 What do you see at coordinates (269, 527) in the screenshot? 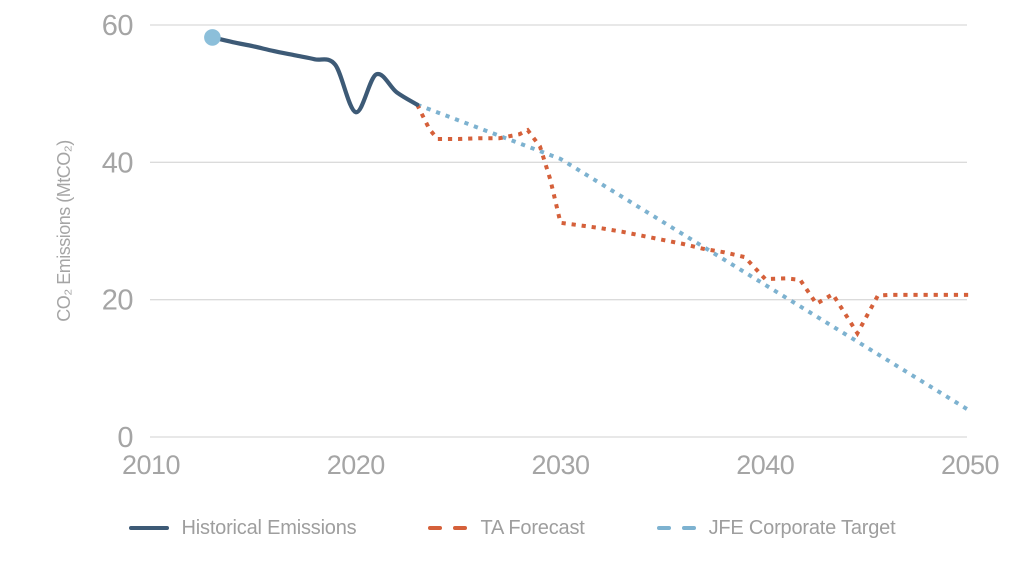
I see `legend-label-historical-emissions: Historical Emissions` at bounding box center [269, 527].